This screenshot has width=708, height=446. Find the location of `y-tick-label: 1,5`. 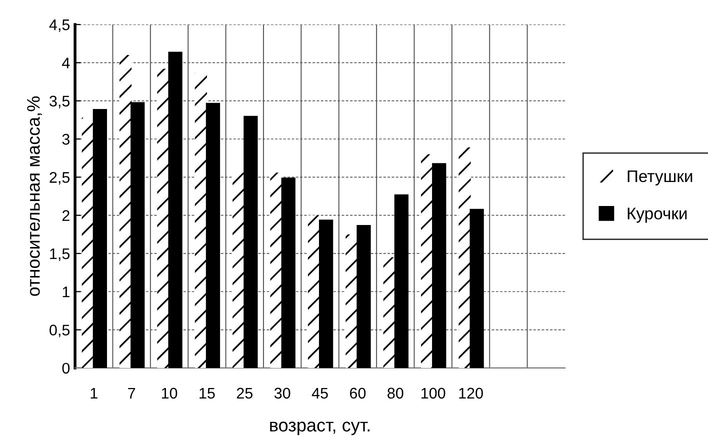

y-tick-label: 1,5 is located at coordinates (60, 254).